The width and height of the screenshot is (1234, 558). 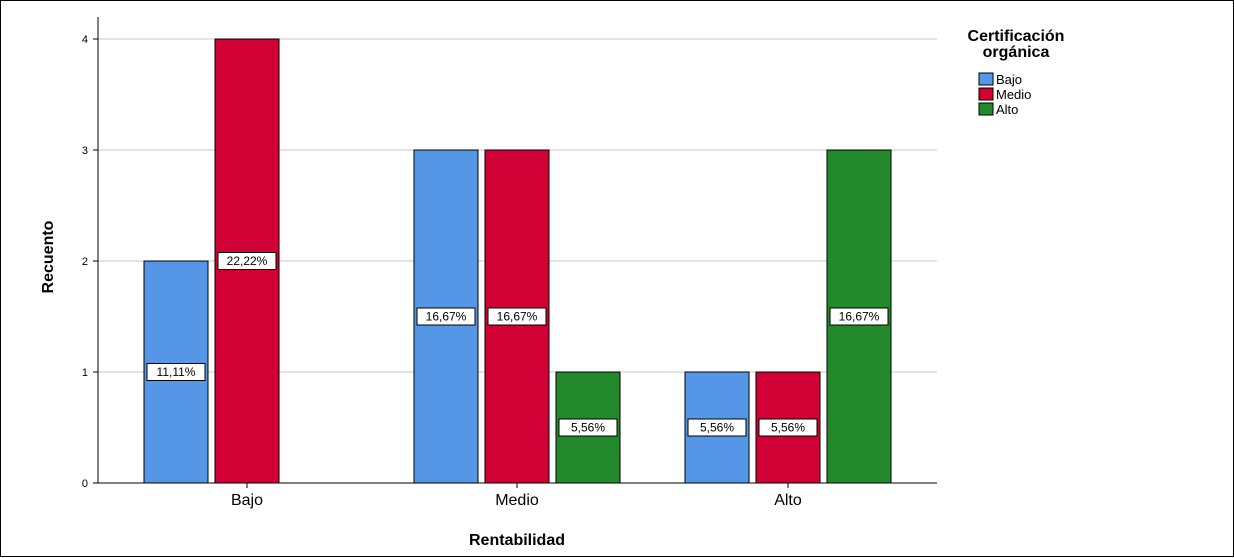 I want to click on legend-label-bajo: Bajo, so click(x=1009, y=79).